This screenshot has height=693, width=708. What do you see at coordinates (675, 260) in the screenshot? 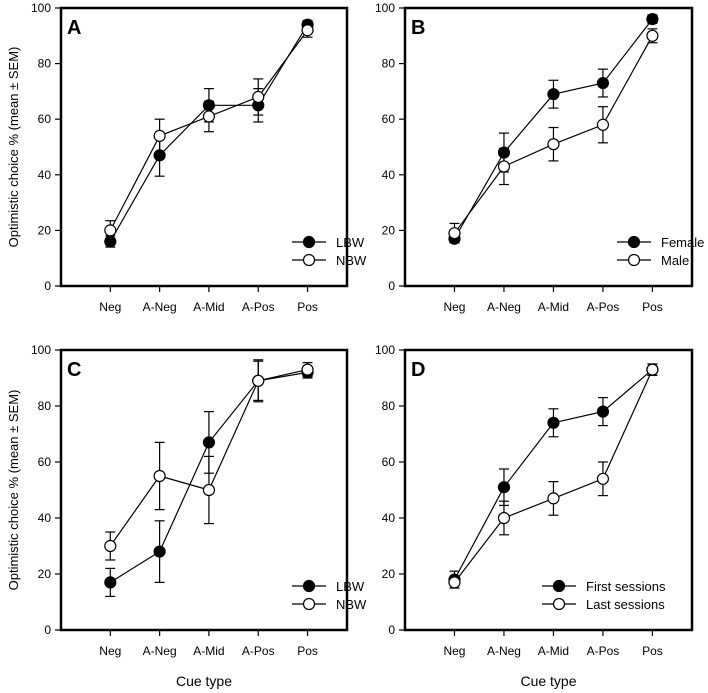
I see `legend-label: Male` at bounding box center [675, 260].